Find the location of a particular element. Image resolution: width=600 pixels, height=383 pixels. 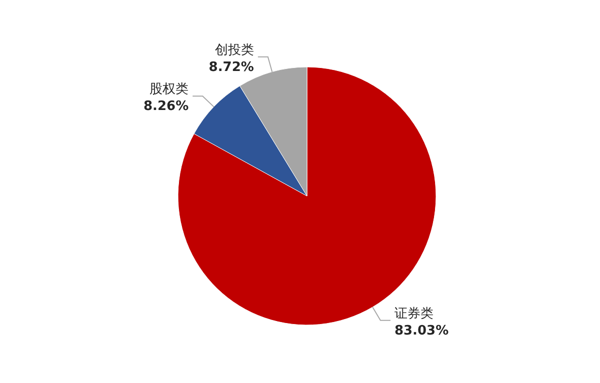

data-label: 8.26% is located at coordinates (166, 106).